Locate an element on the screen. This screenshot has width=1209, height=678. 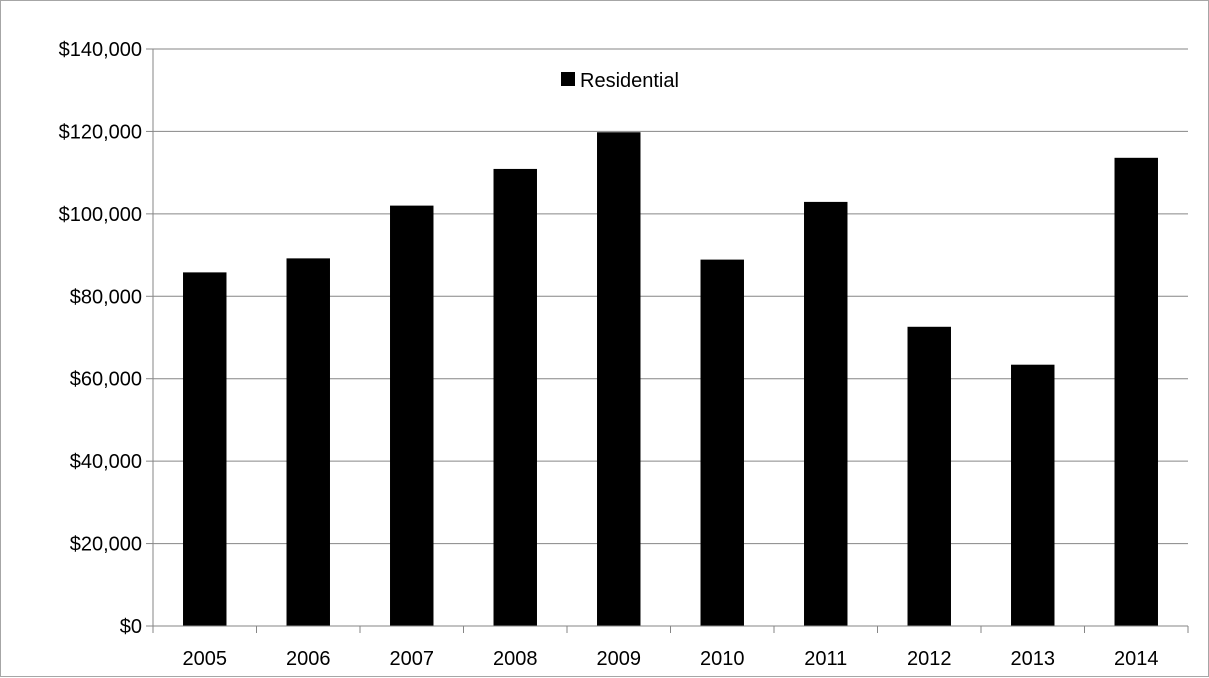
bar-2013 is located at coordinates (1033, 495).